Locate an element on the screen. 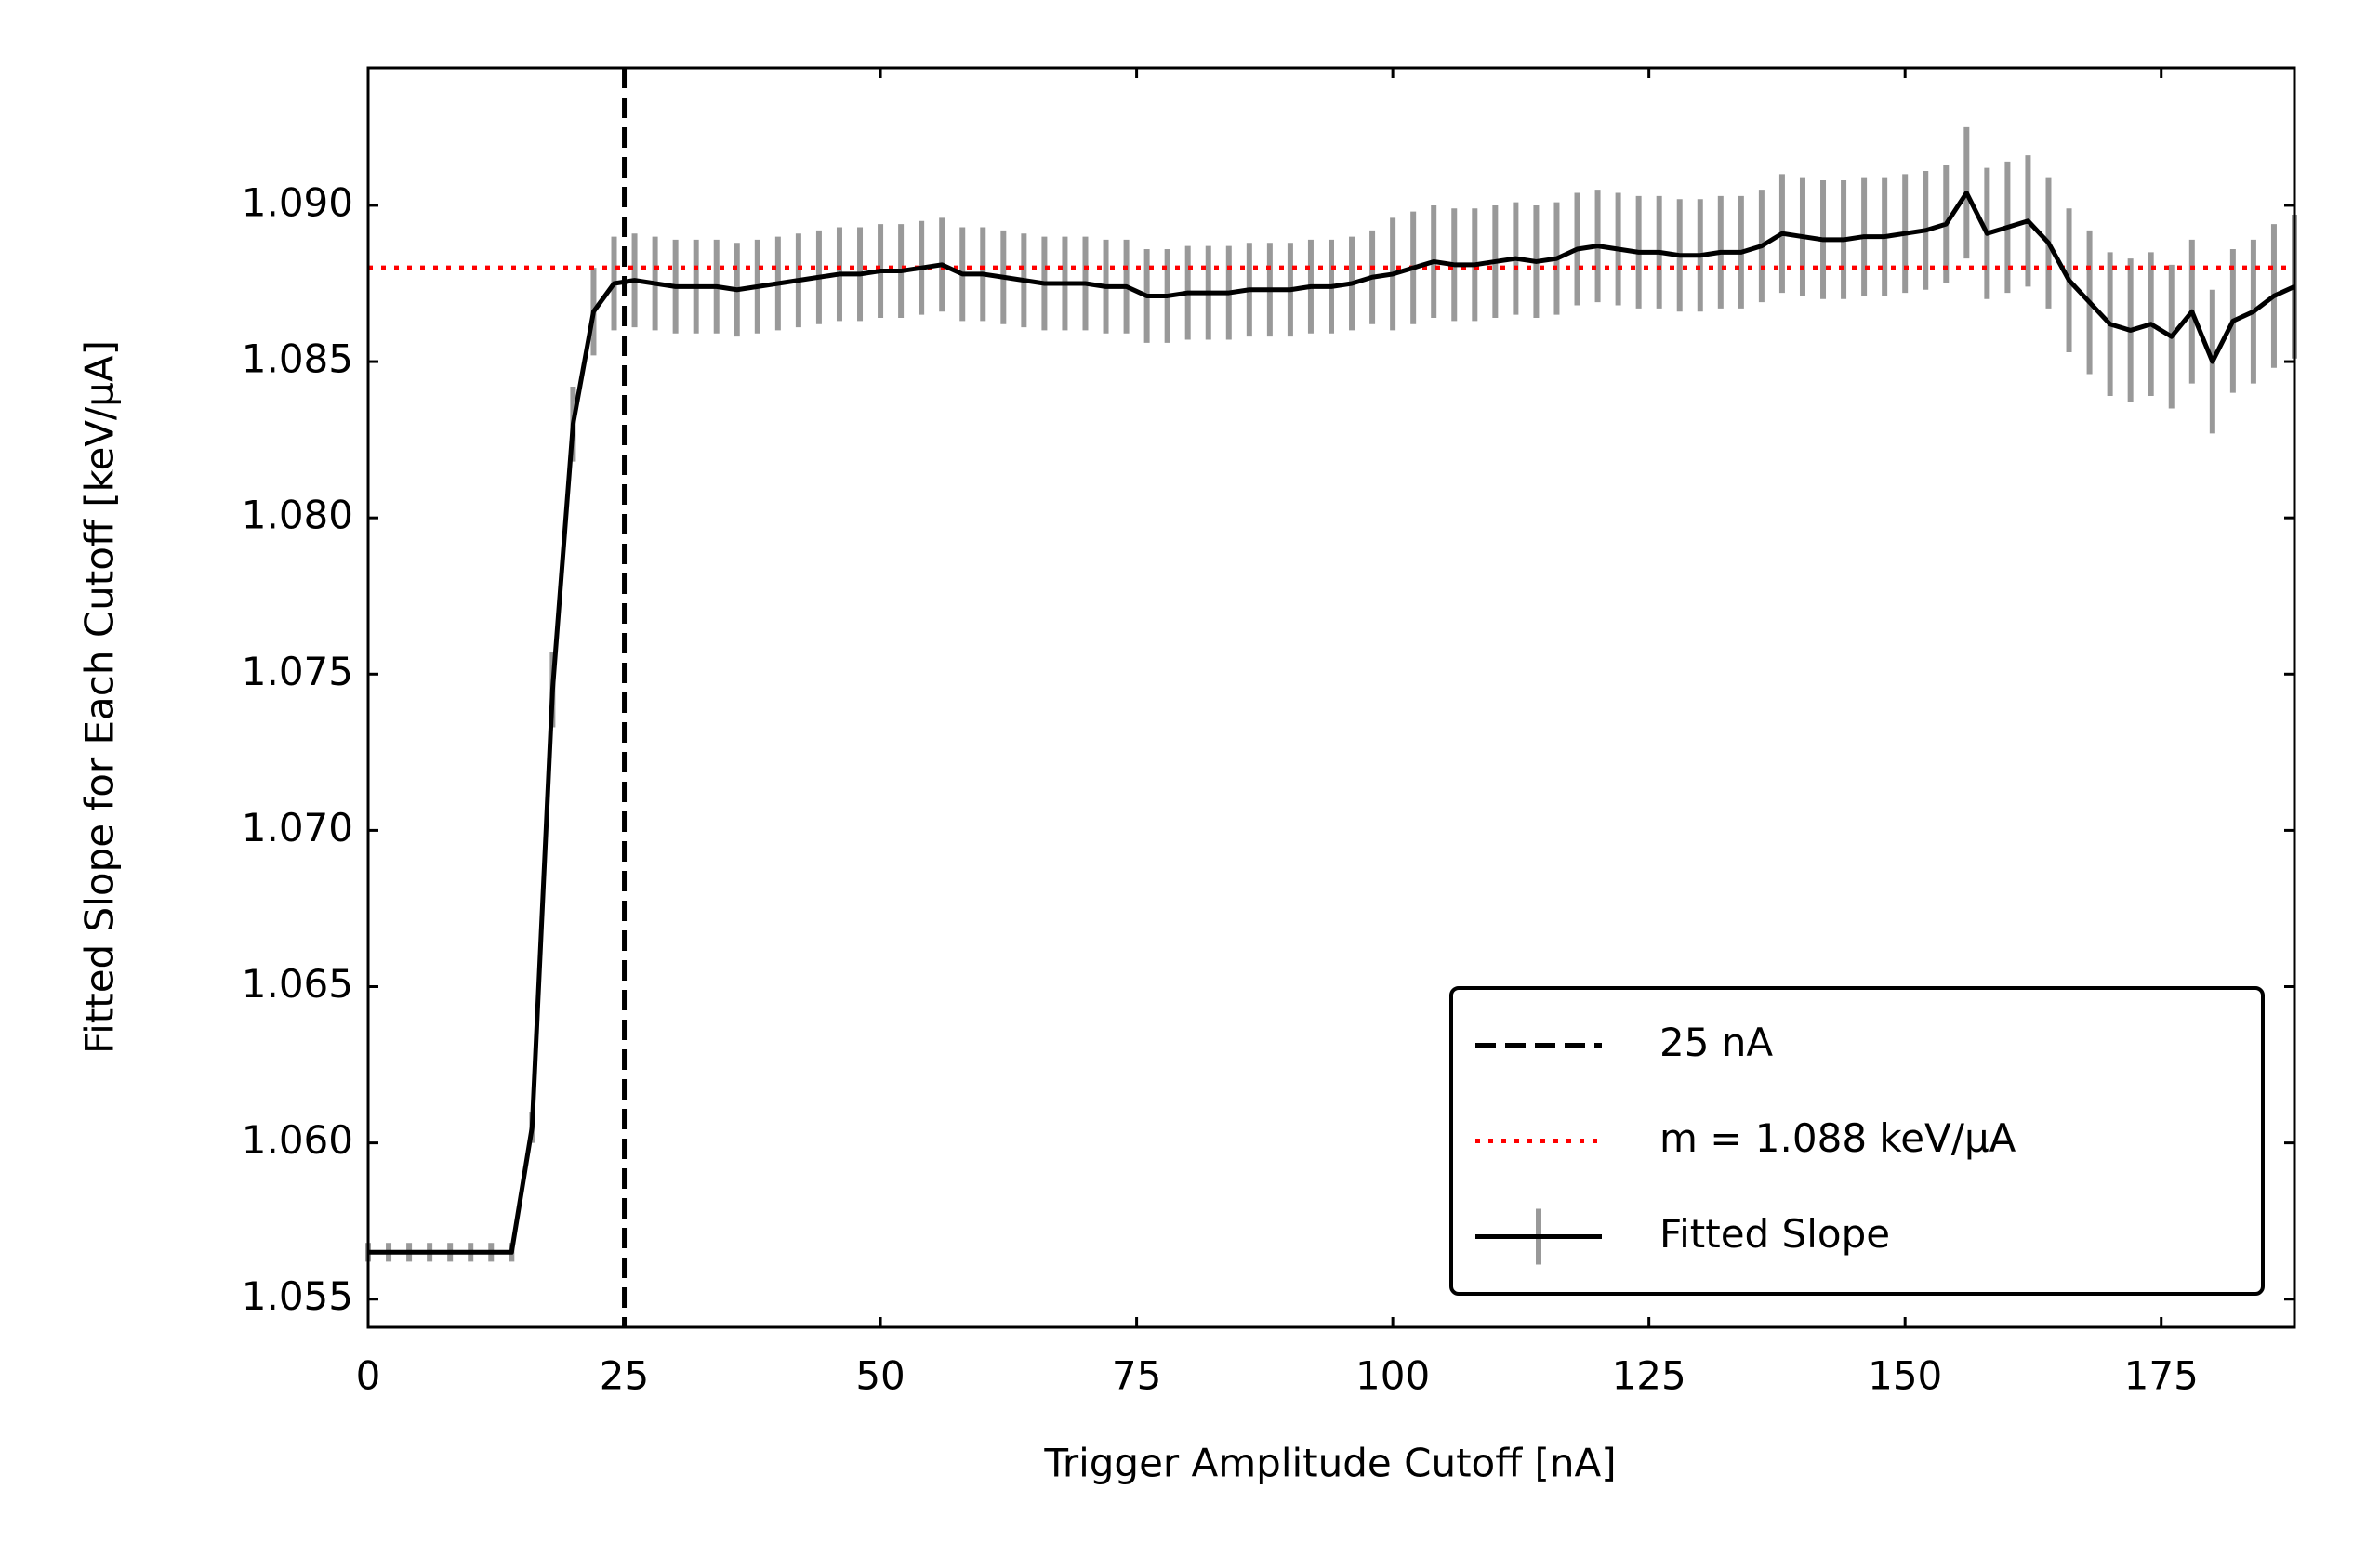 The width and height of the screenshot is (2353, 1568). x-tick-label: 150 is located at coordinates (1905, 1376).